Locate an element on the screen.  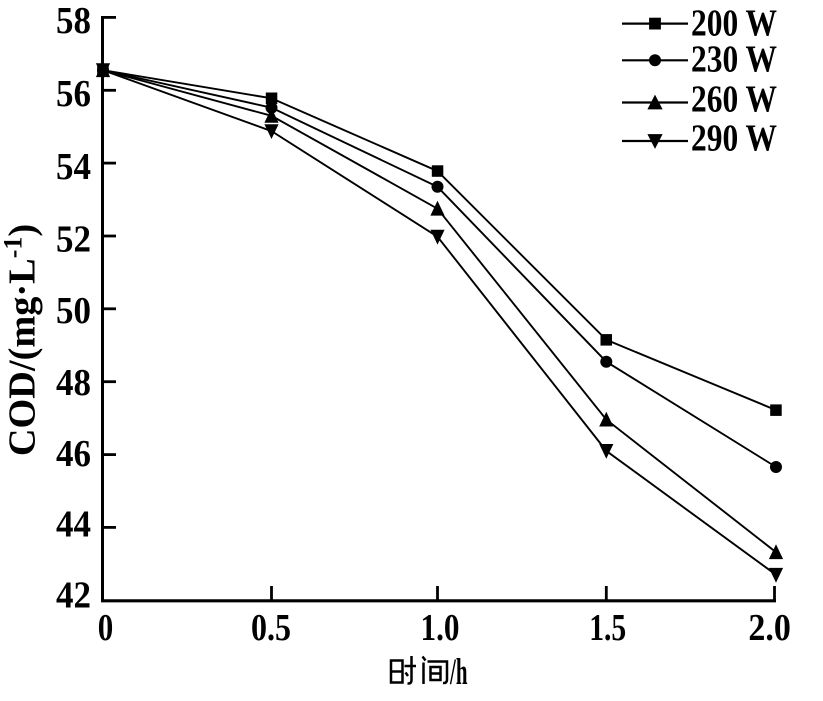
svg-text: 290 W is located at coordinates (734, 139).